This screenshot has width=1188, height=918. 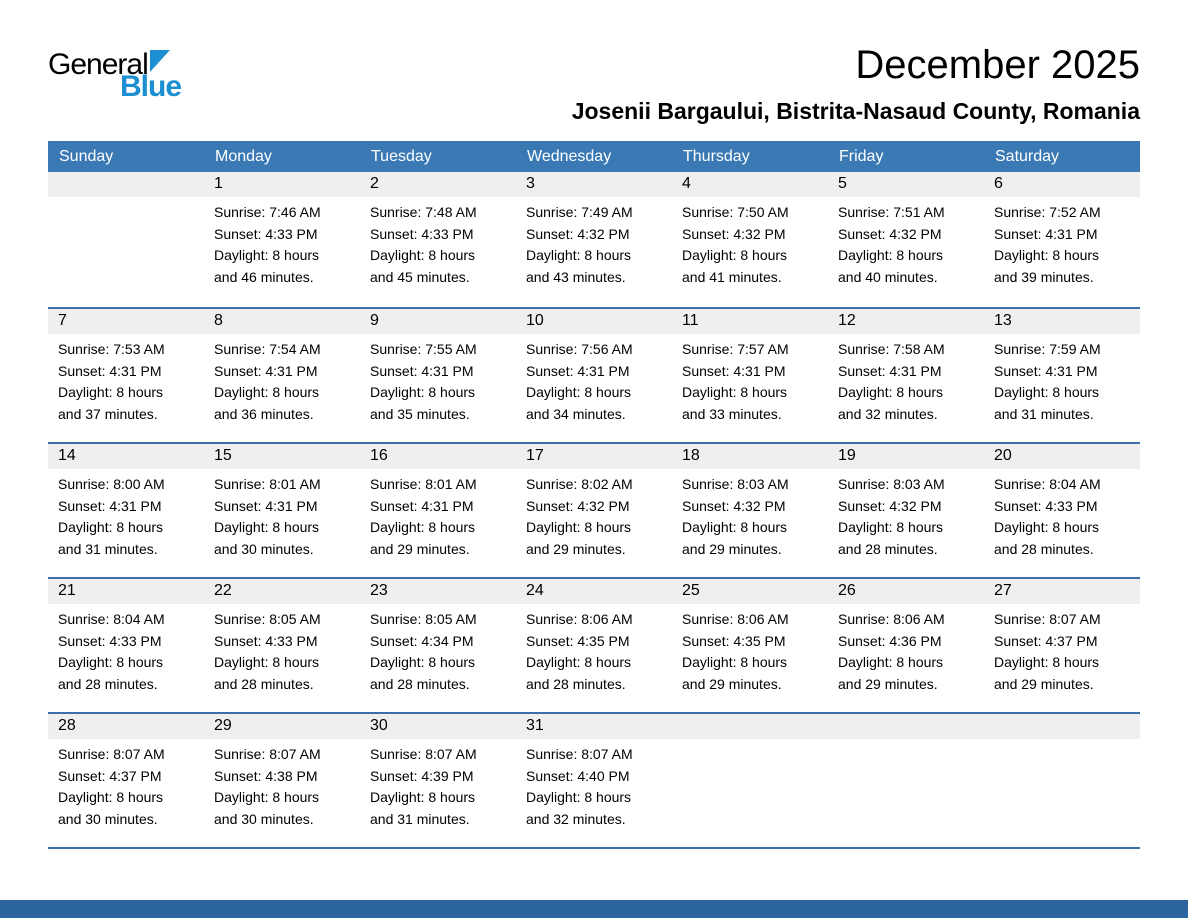 I want to click on detail-line: and 45 minutes., so click(x=420, y=276).